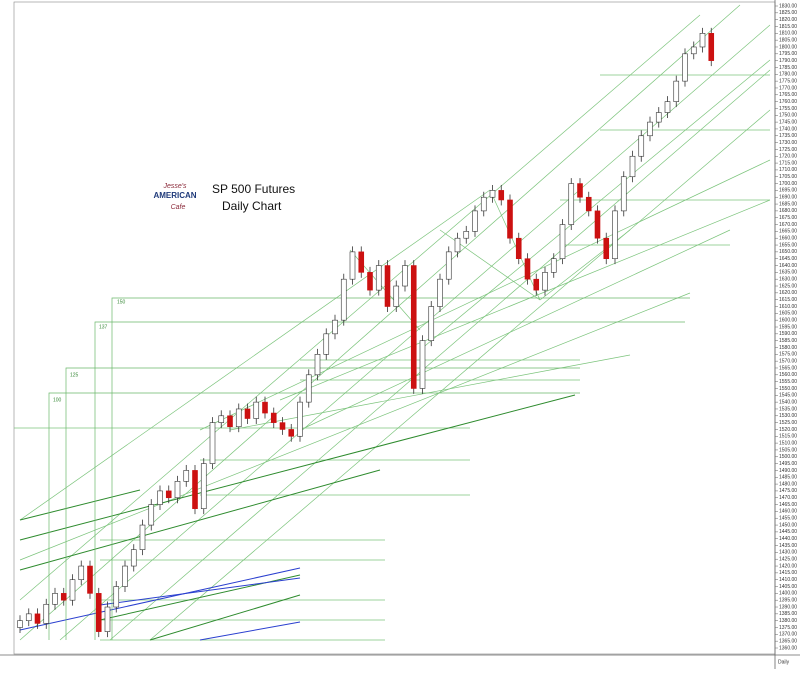 This screenshot has width=800, height=674. I want to click on y-tick-label: 1795.00, so click(788, 54).